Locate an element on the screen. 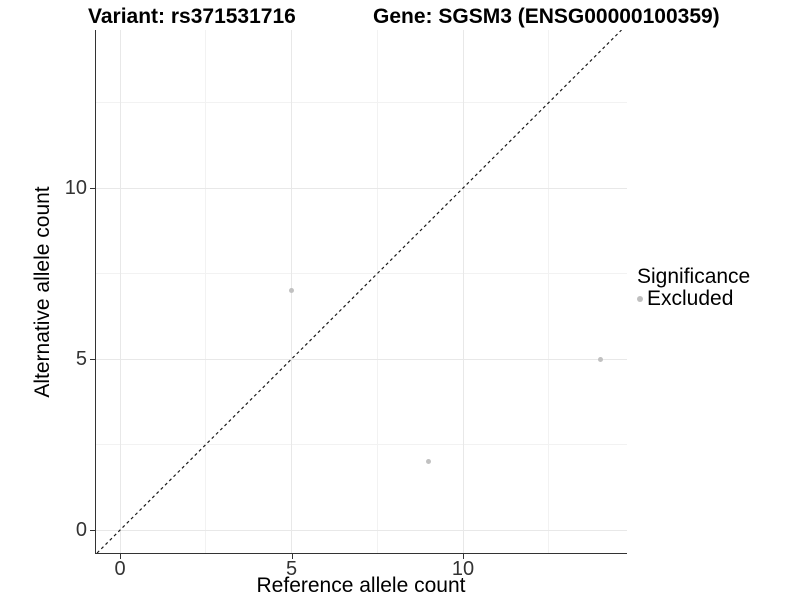 Image resolution: width=800 pixels, height=600 pixels. x-tick-label: 0 is located at coordinates (120, 569).